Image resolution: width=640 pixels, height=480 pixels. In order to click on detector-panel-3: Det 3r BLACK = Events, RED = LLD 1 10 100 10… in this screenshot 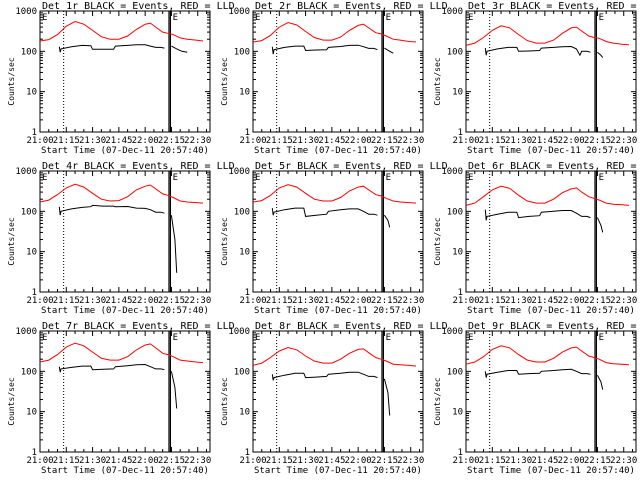, I will do `click(536, 78)`.